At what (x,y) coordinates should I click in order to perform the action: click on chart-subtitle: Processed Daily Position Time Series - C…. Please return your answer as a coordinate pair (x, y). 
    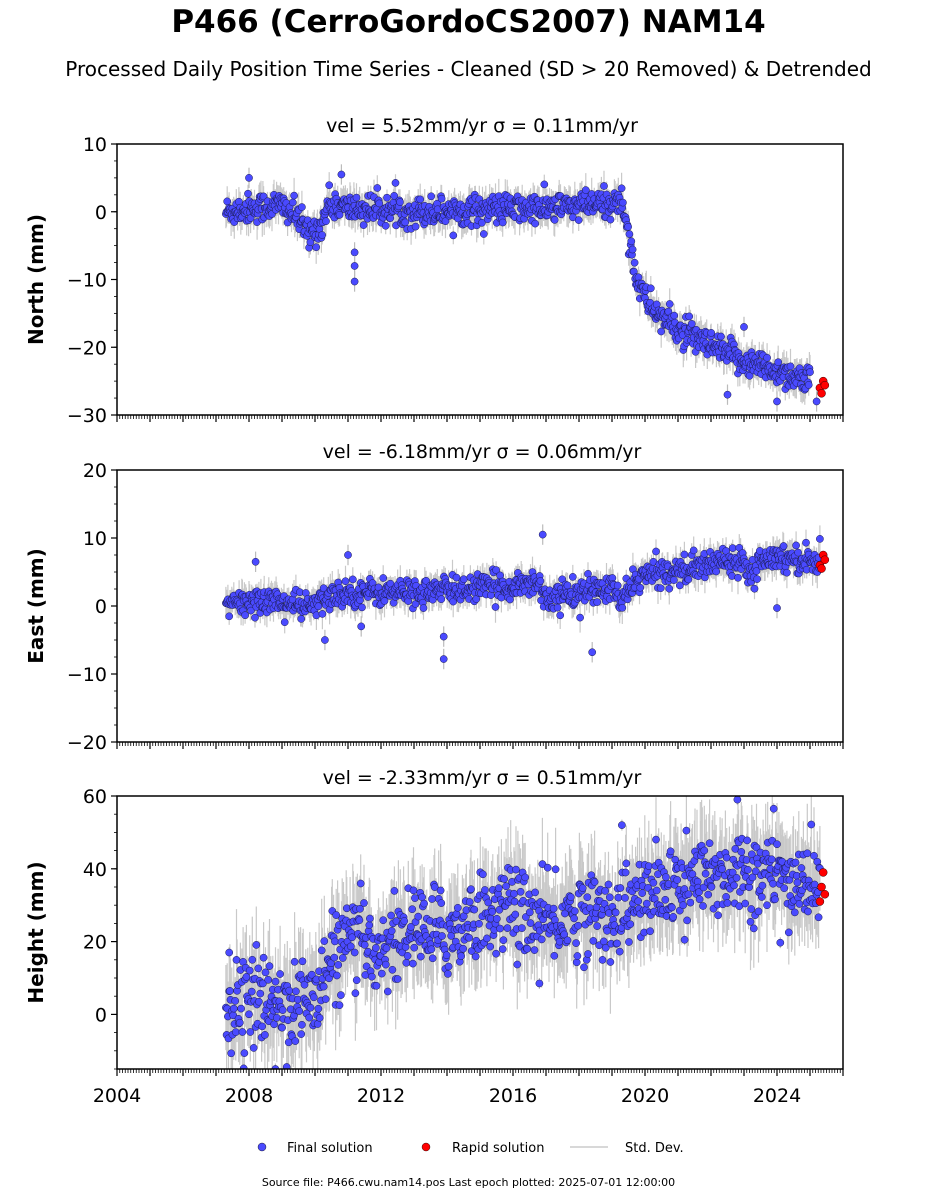
    Looking at the image, I should click on (468, 69).